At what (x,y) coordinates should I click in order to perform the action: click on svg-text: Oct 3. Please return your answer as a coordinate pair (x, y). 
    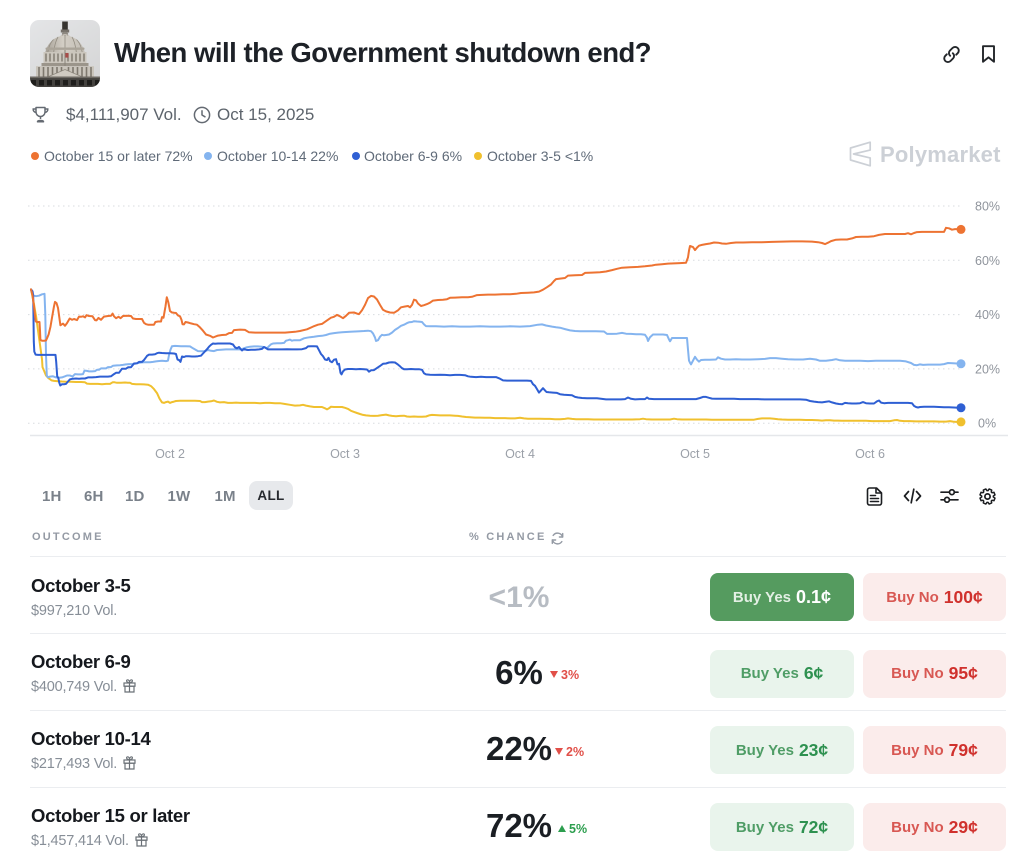
    Looking at the image, I should click on (345, 454).